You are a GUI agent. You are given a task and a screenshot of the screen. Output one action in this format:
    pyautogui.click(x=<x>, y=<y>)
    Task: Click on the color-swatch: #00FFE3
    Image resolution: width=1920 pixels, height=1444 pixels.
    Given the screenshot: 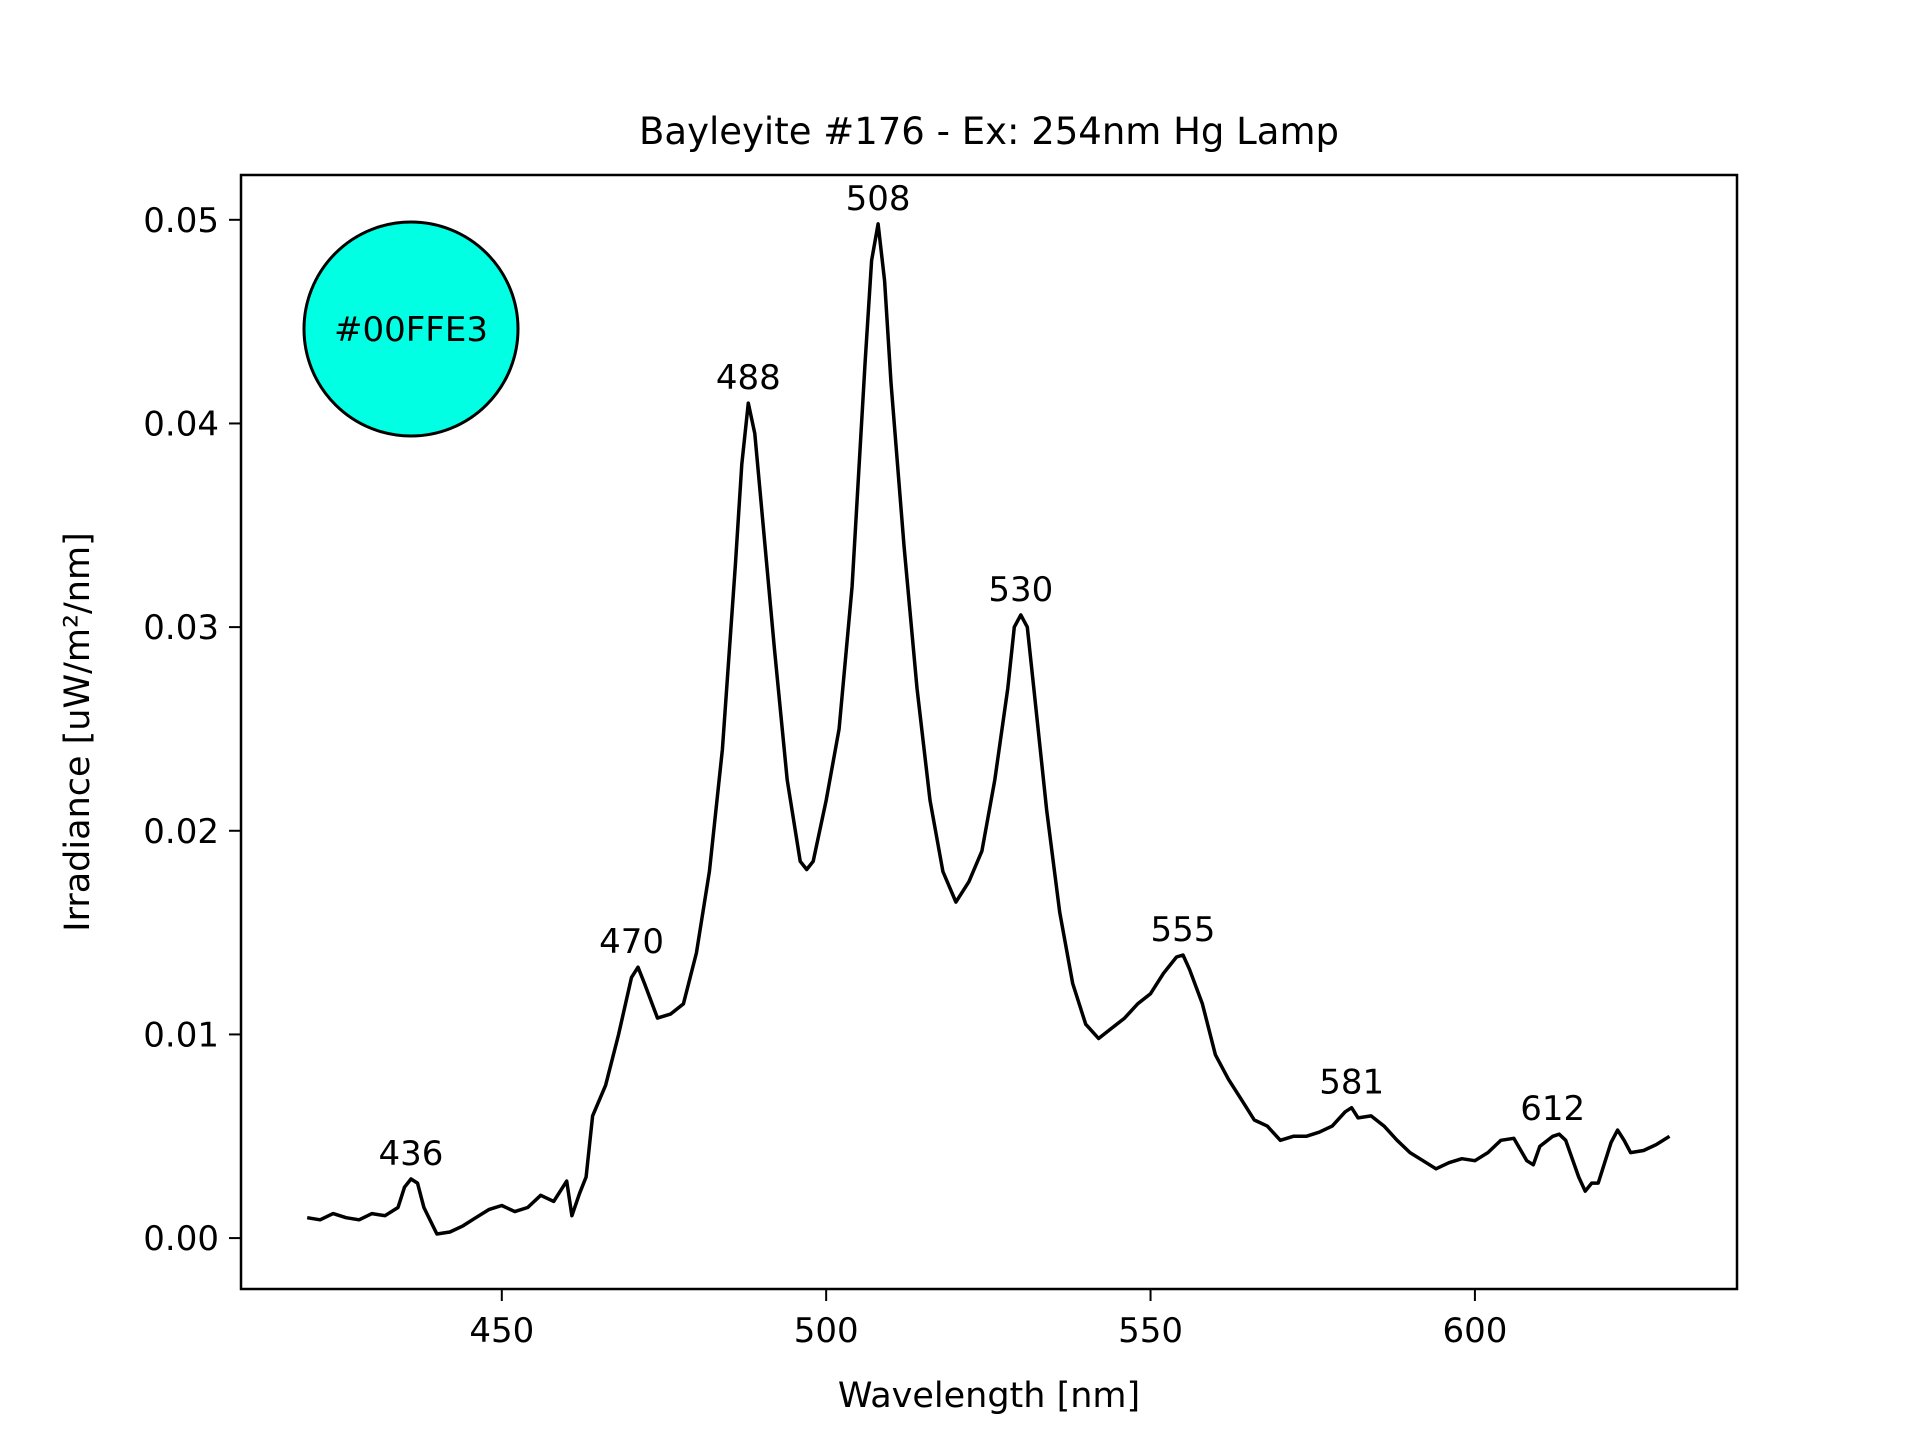 What is the action you would take?
    pyautogui.click(x=411, y=329)
    